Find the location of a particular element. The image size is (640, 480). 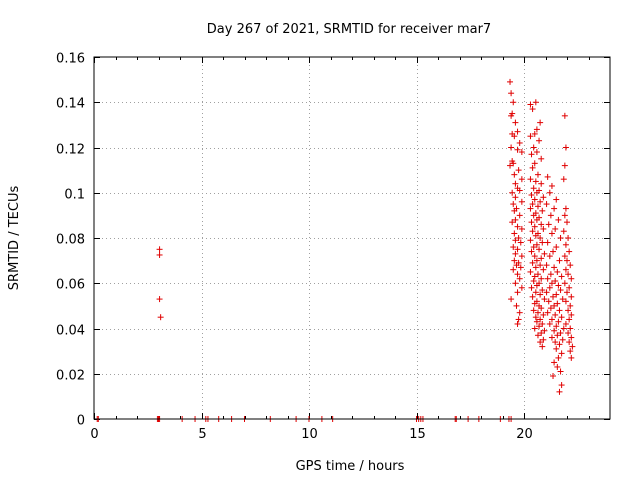

y-tick-label: 0.04 is located at coordinates (70, 331).